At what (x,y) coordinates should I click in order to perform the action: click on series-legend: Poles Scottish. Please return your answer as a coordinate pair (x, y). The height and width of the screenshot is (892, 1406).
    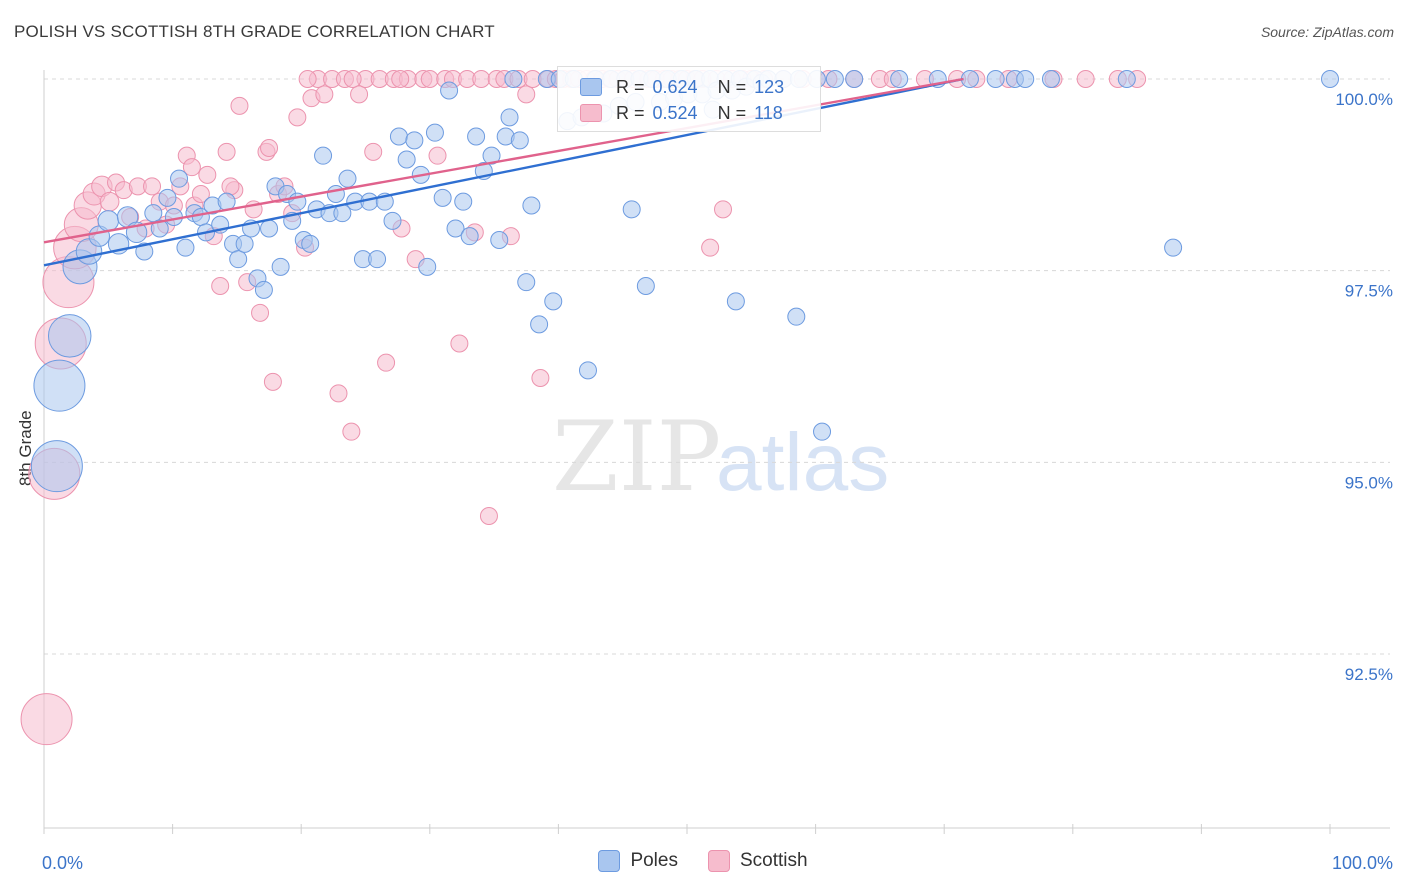
    Looking at the image, I should click on (703, 861).